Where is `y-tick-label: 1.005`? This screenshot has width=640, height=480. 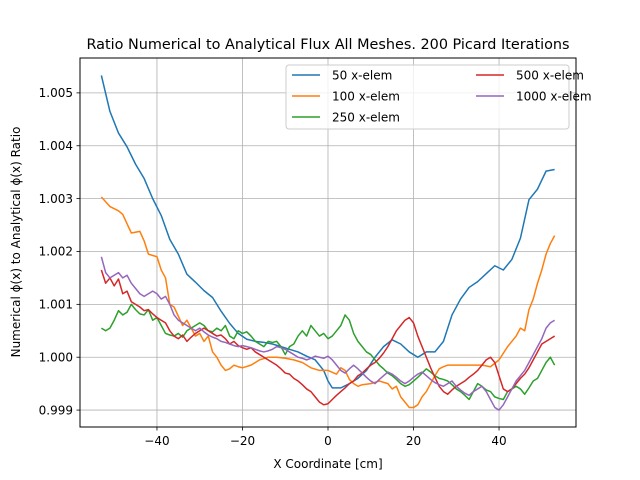 y-tick-label: 1.005 is located at coordinates (56, 93).